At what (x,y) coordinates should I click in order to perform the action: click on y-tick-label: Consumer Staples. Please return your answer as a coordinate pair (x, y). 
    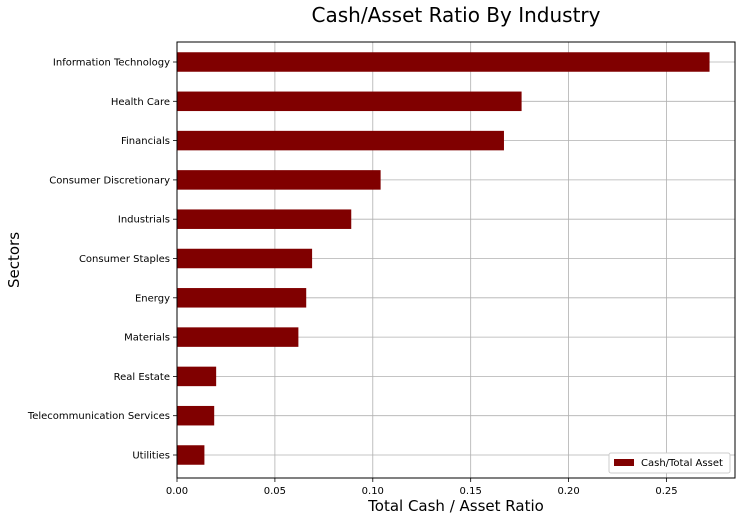
    Looking at the image, I should click on (124, 259).